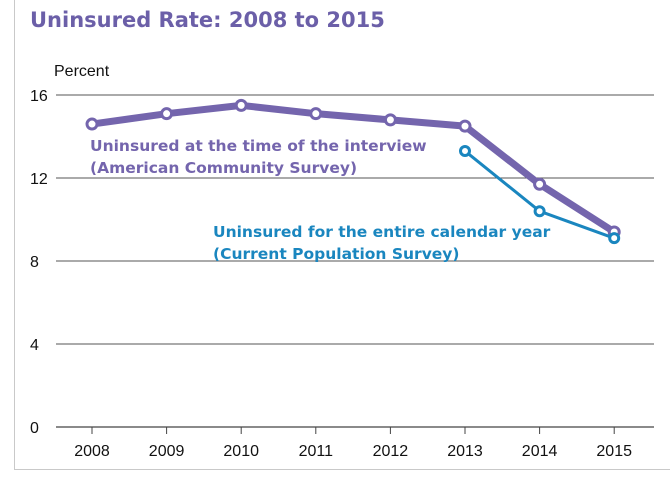  Describe the element at coordinates (34, 345) in the screenshot. I see `y-tick-label-4: 4` at that location.